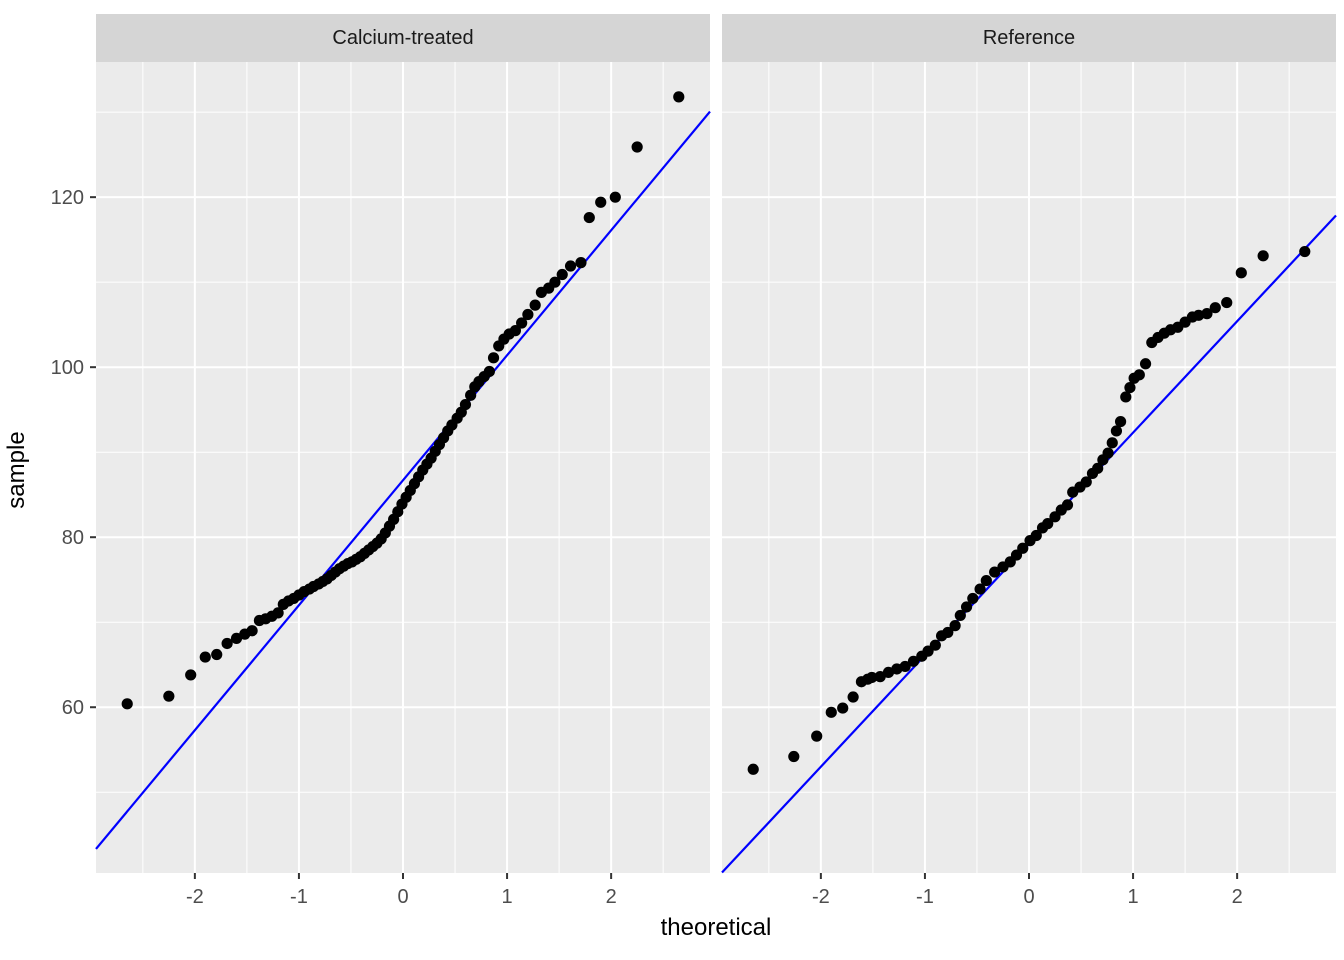 This screenshot has width=1344, height=960. Describe the element at coordinates (73, 538) in the screenshot. I see `y-tick-label: 80` at that location.